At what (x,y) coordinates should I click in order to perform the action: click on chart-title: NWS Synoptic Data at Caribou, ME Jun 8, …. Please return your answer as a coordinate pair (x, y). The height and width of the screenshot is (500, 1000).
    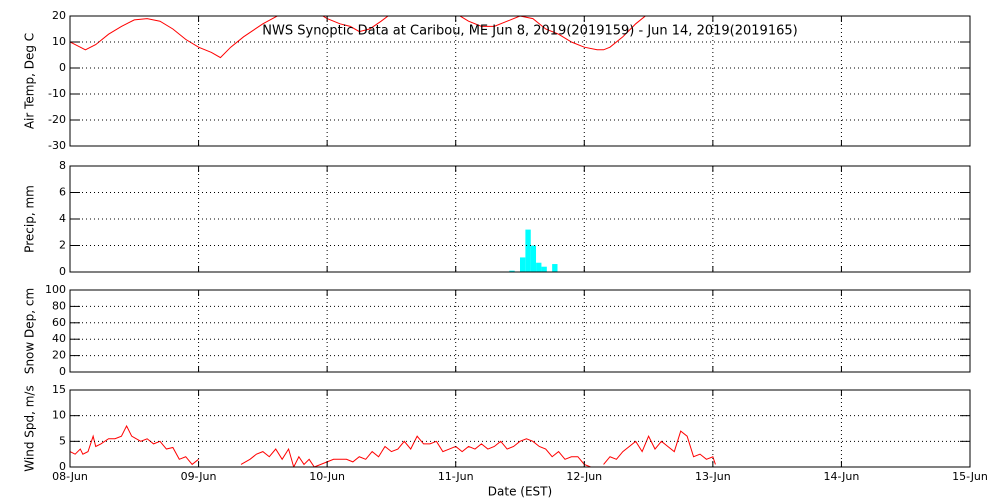
    Looking at the image, I should click on (529, 31).